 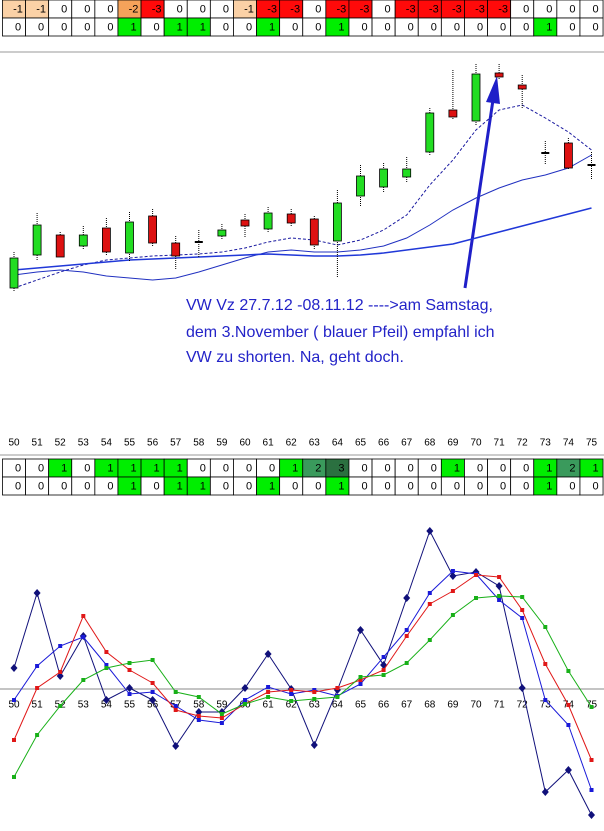 What do you see at coordinates (430, 705) in the screenshot?
I see `x-tick-label: 68` at bounding box center [430, 705].